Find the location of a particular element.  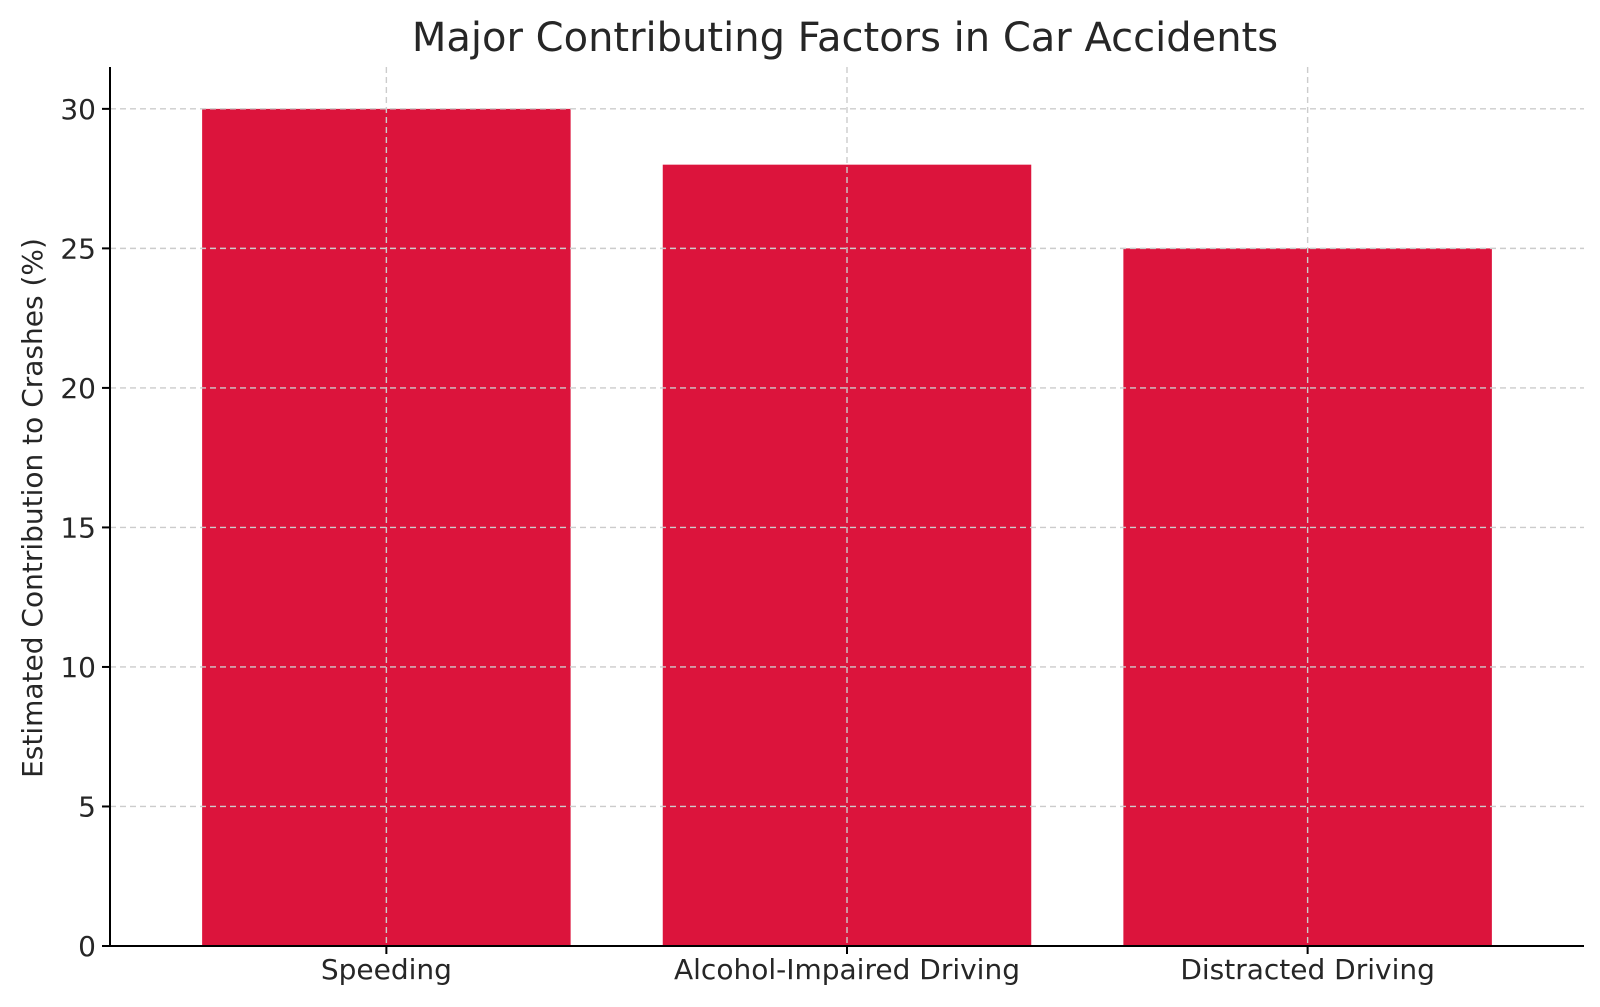

y-tick-label: 10 is located at coordinates (78, 667).